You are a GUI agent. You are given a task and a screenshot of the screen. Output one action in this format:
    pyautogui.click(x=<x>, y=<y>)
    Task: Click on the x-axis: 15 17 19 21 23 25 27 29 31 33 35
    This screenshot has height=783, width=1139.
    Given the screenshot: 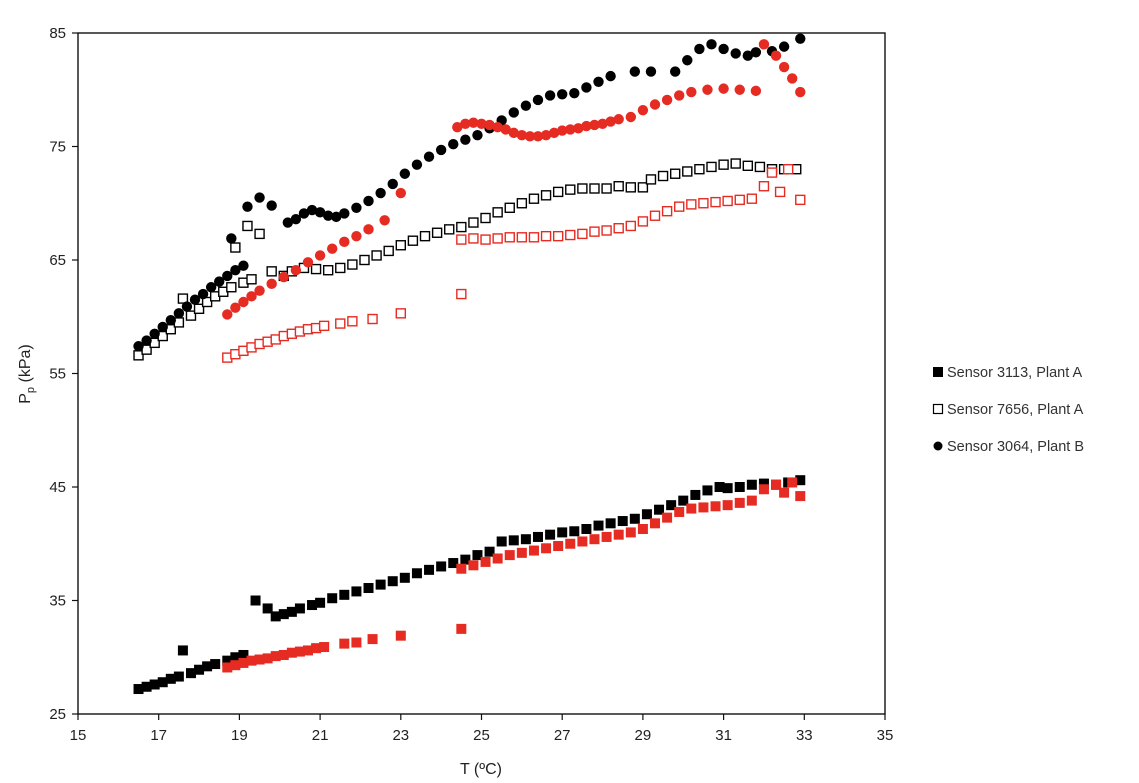 What is the action you would take?
    pyautogui.click(x=482, y=729)
    